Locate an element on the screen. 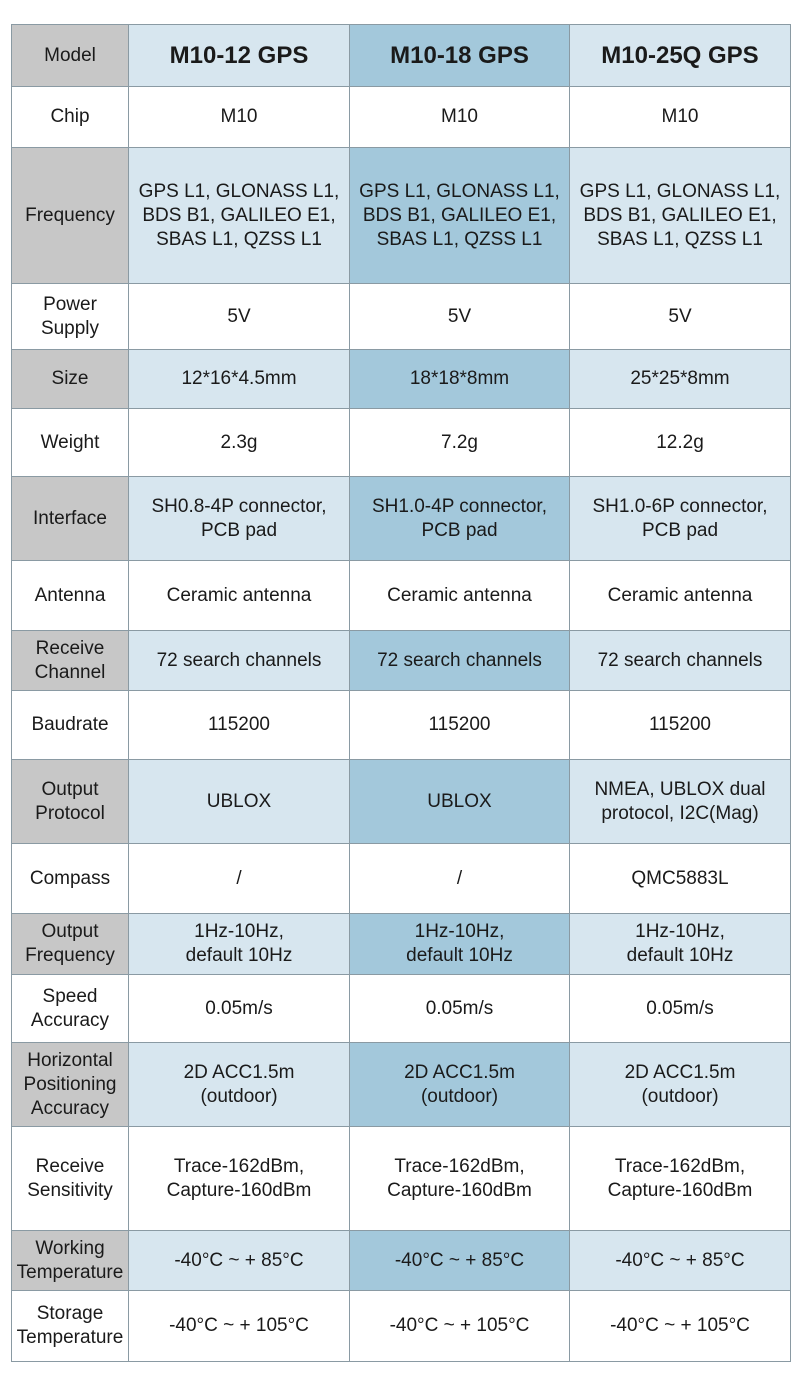 This screenshot has height=1375, width=800. cell-text: SH0.8-4P connector, PCB pad is located at coordinates (239, 518).